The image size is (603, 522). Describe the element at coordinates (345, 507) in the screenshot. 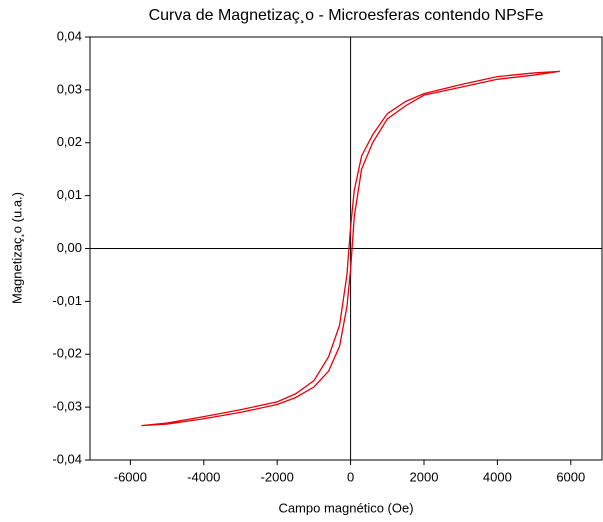

I see `x-axis-label: Campo magnético (Oe)` at that location.